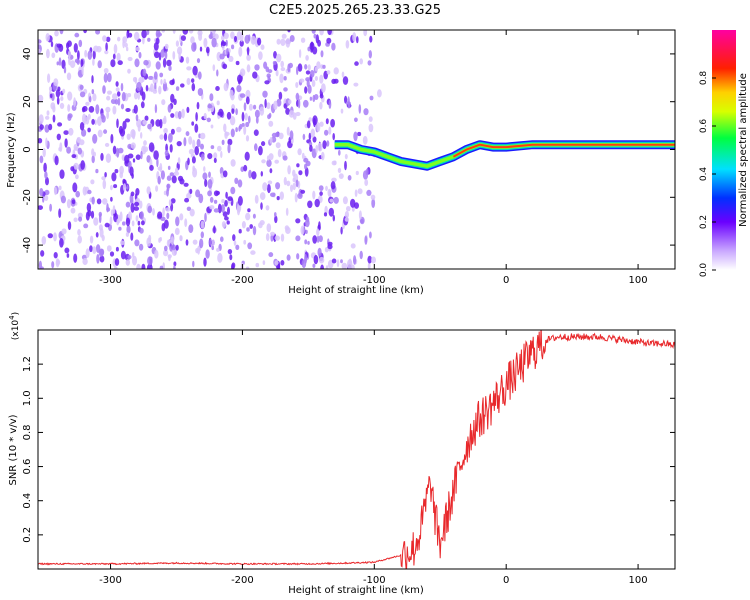  What do you see at coordinates (27, 398) in the screenshot?
I see `y-tick-label: 1.0` at bounding box center [27, 398].